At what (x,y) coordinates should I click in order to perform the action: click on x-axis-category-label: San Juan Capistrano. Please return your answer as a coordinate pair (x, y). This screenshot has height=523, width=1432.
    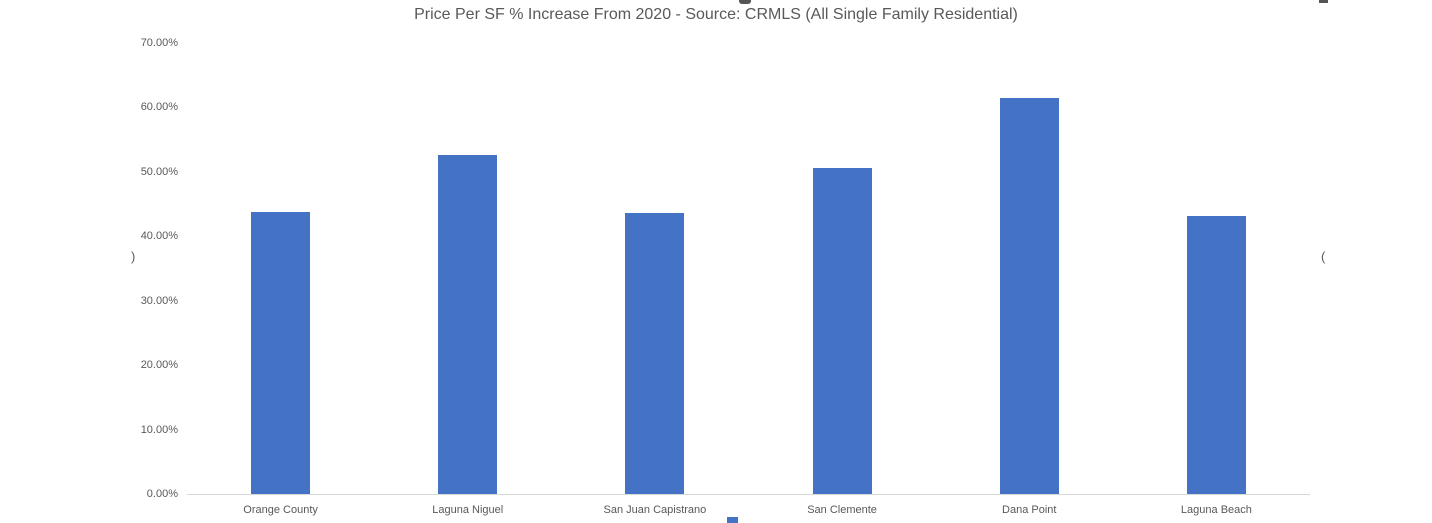
    Looking at the image, I should click on (655, 510).